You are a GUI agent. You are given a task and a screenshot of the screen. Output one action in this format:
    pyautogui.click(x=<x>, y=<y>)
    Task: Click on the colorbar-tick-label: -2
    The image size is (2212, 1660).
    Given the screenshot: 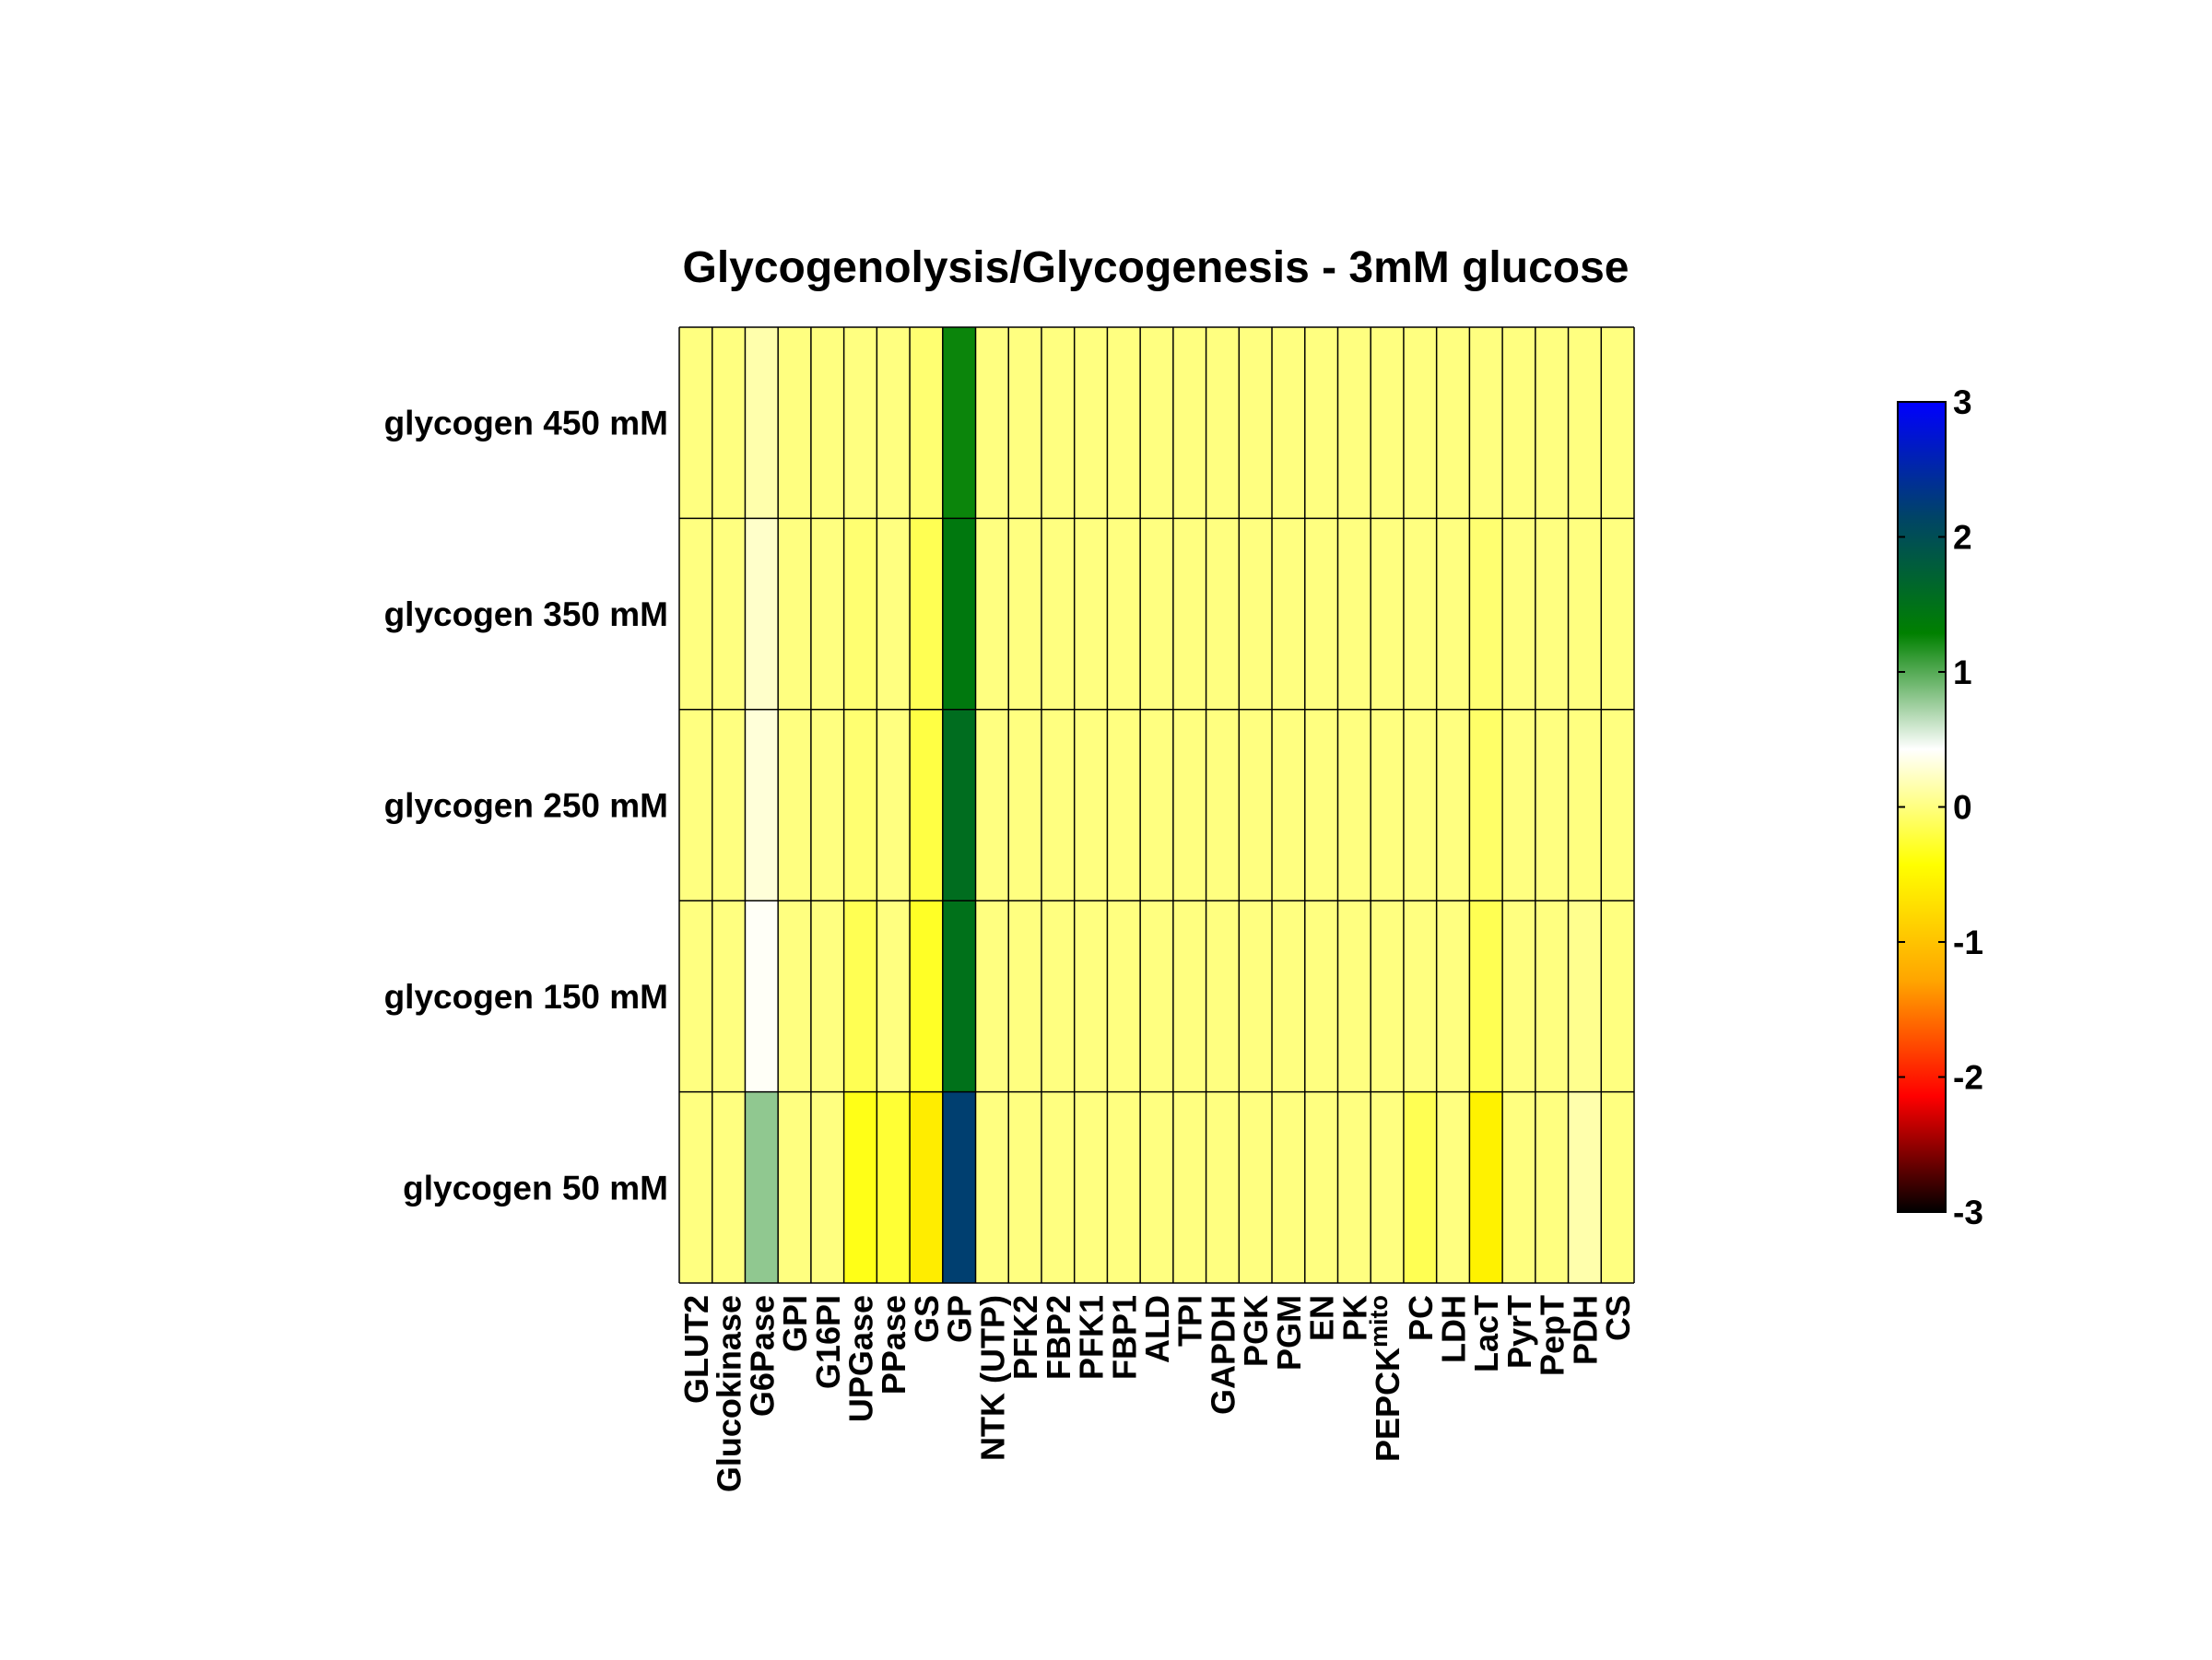 What is the action you would take?
    pyautogui.click(x=1968, y=1078)
    